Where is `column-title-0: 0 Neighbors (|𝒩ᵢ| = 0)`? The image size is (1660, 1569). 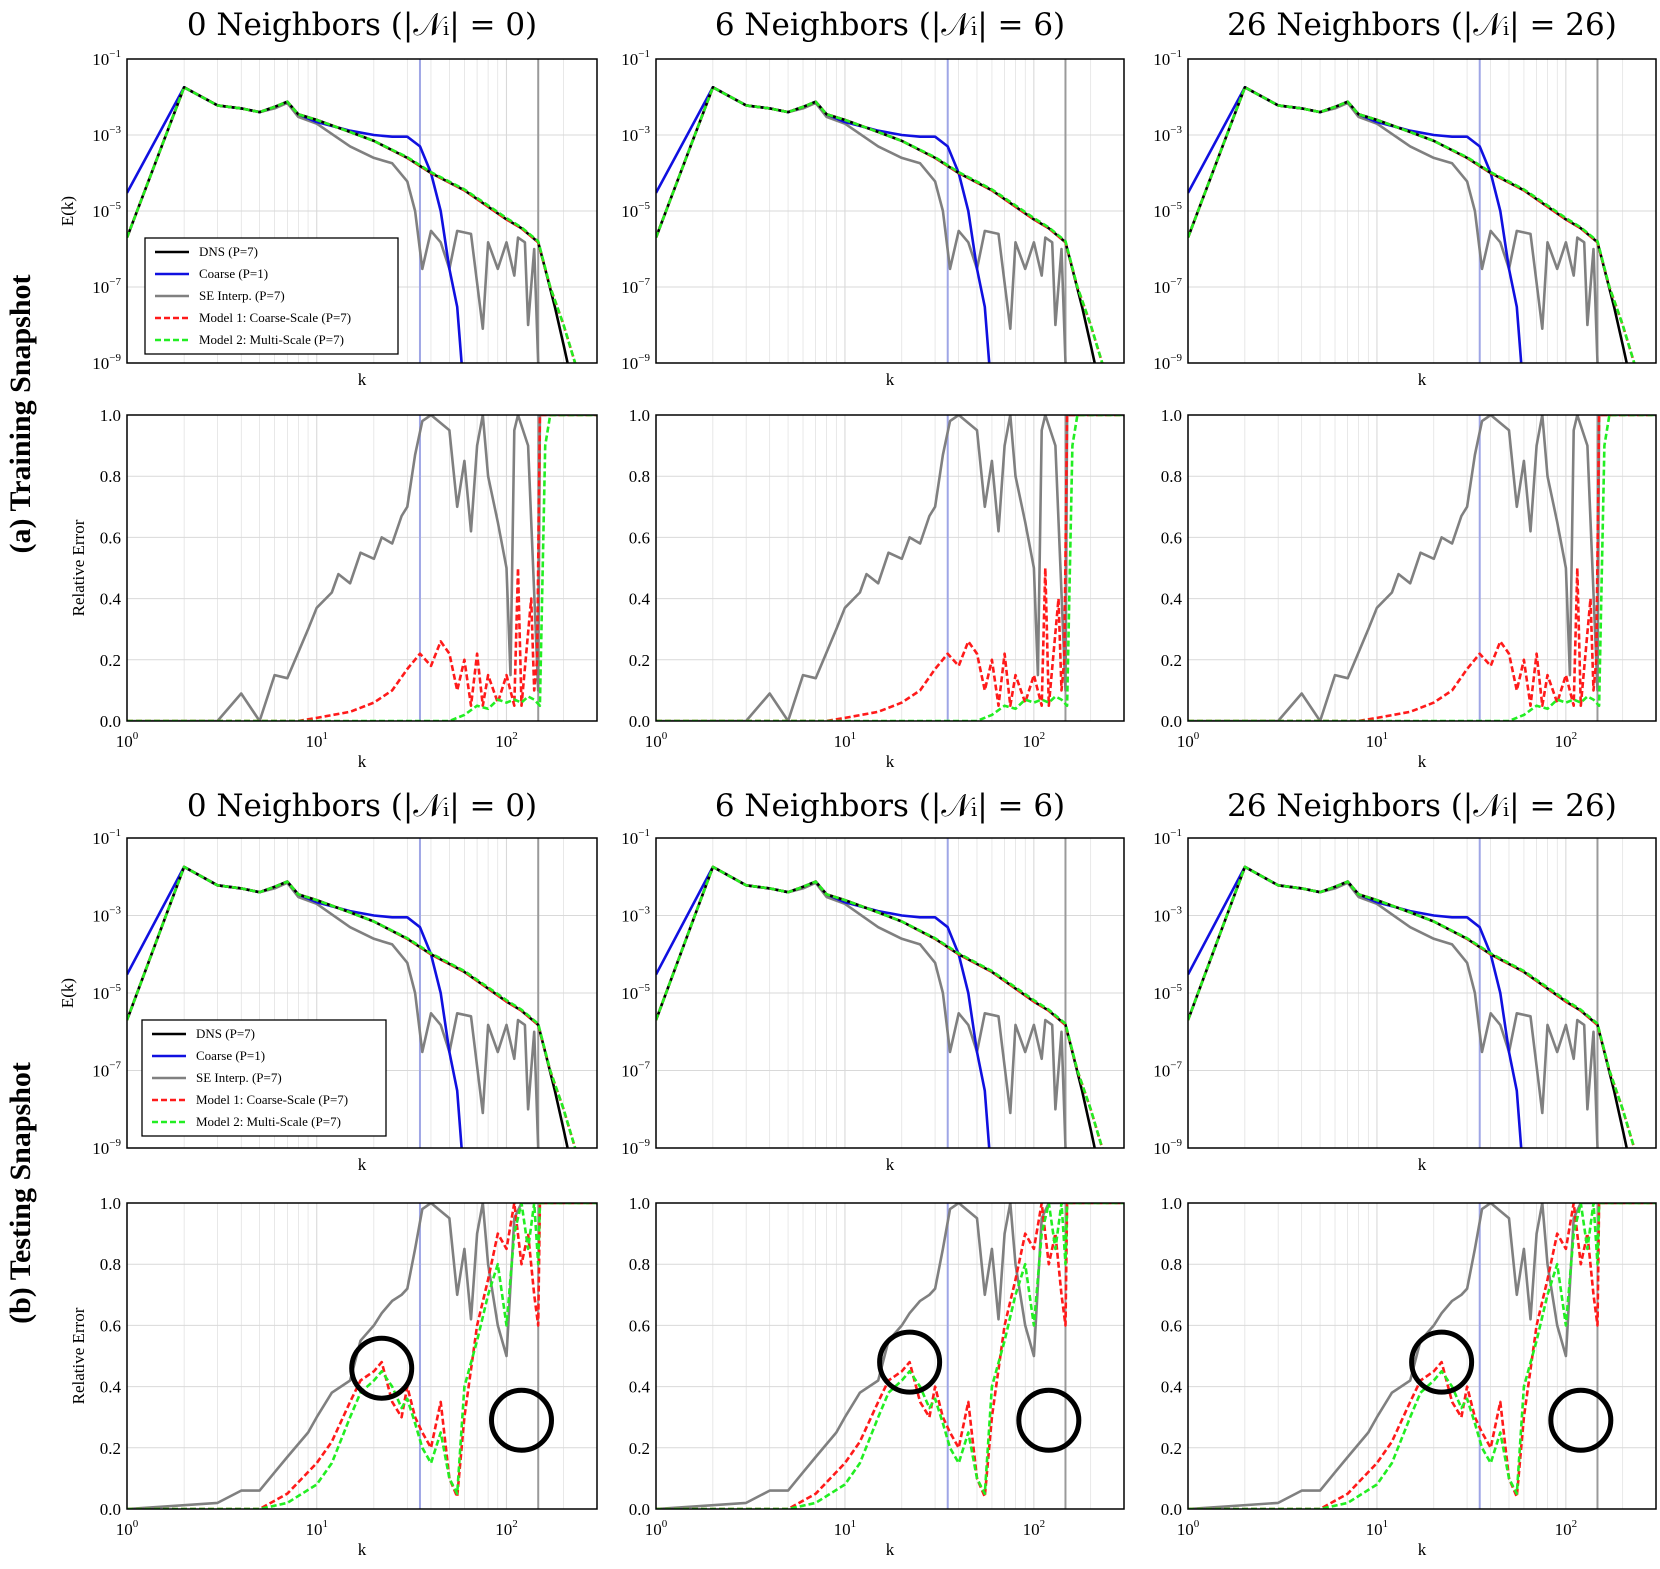
column-title-0: 0 Neighbors (|𝒩ᵢ| = 0) is located at coordinates (362, 25).